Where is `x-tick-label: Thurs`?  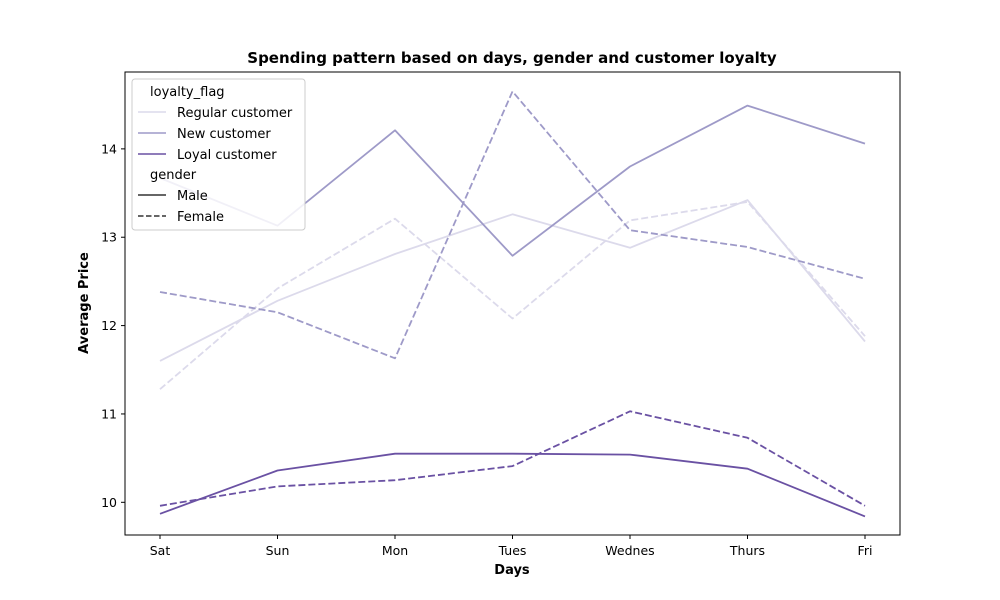
x-tick-label: Thurs is located at coordinates (747, 550).